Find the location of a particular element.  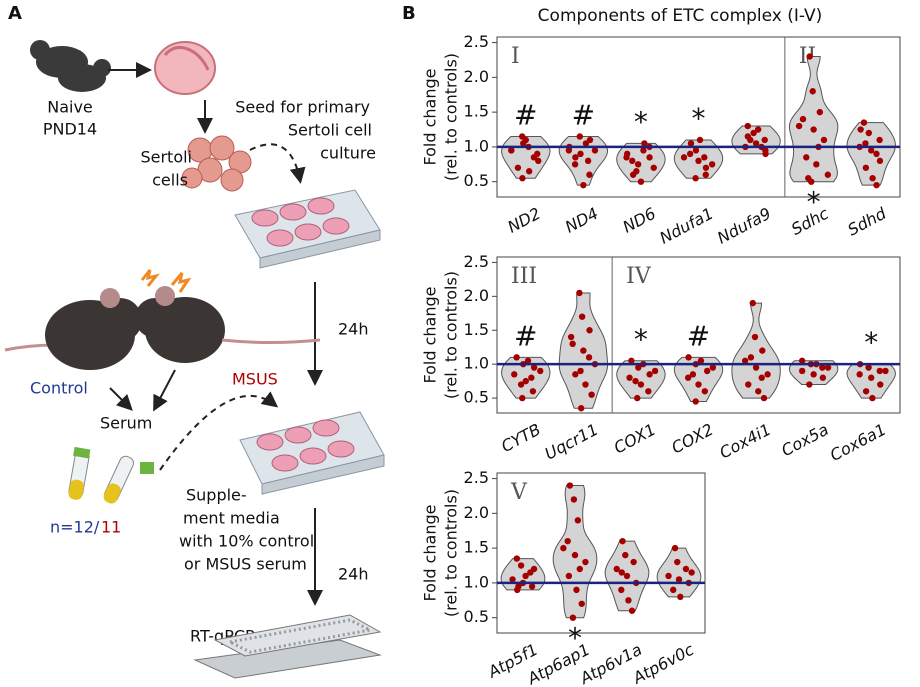

significance-mark: * is located at coordinates (641, 121).